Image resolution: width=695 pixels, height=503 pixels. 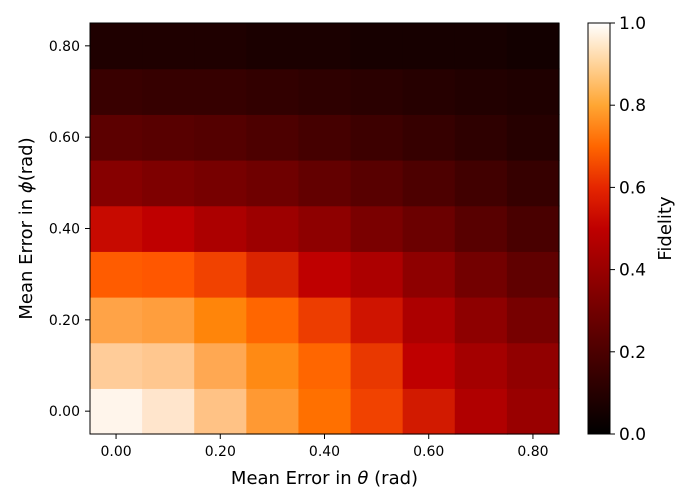 What do you see at coordinates (220, 452) in the screenshot?
I see `x-tick-label: 0.20` at bounding box center [220, 452].